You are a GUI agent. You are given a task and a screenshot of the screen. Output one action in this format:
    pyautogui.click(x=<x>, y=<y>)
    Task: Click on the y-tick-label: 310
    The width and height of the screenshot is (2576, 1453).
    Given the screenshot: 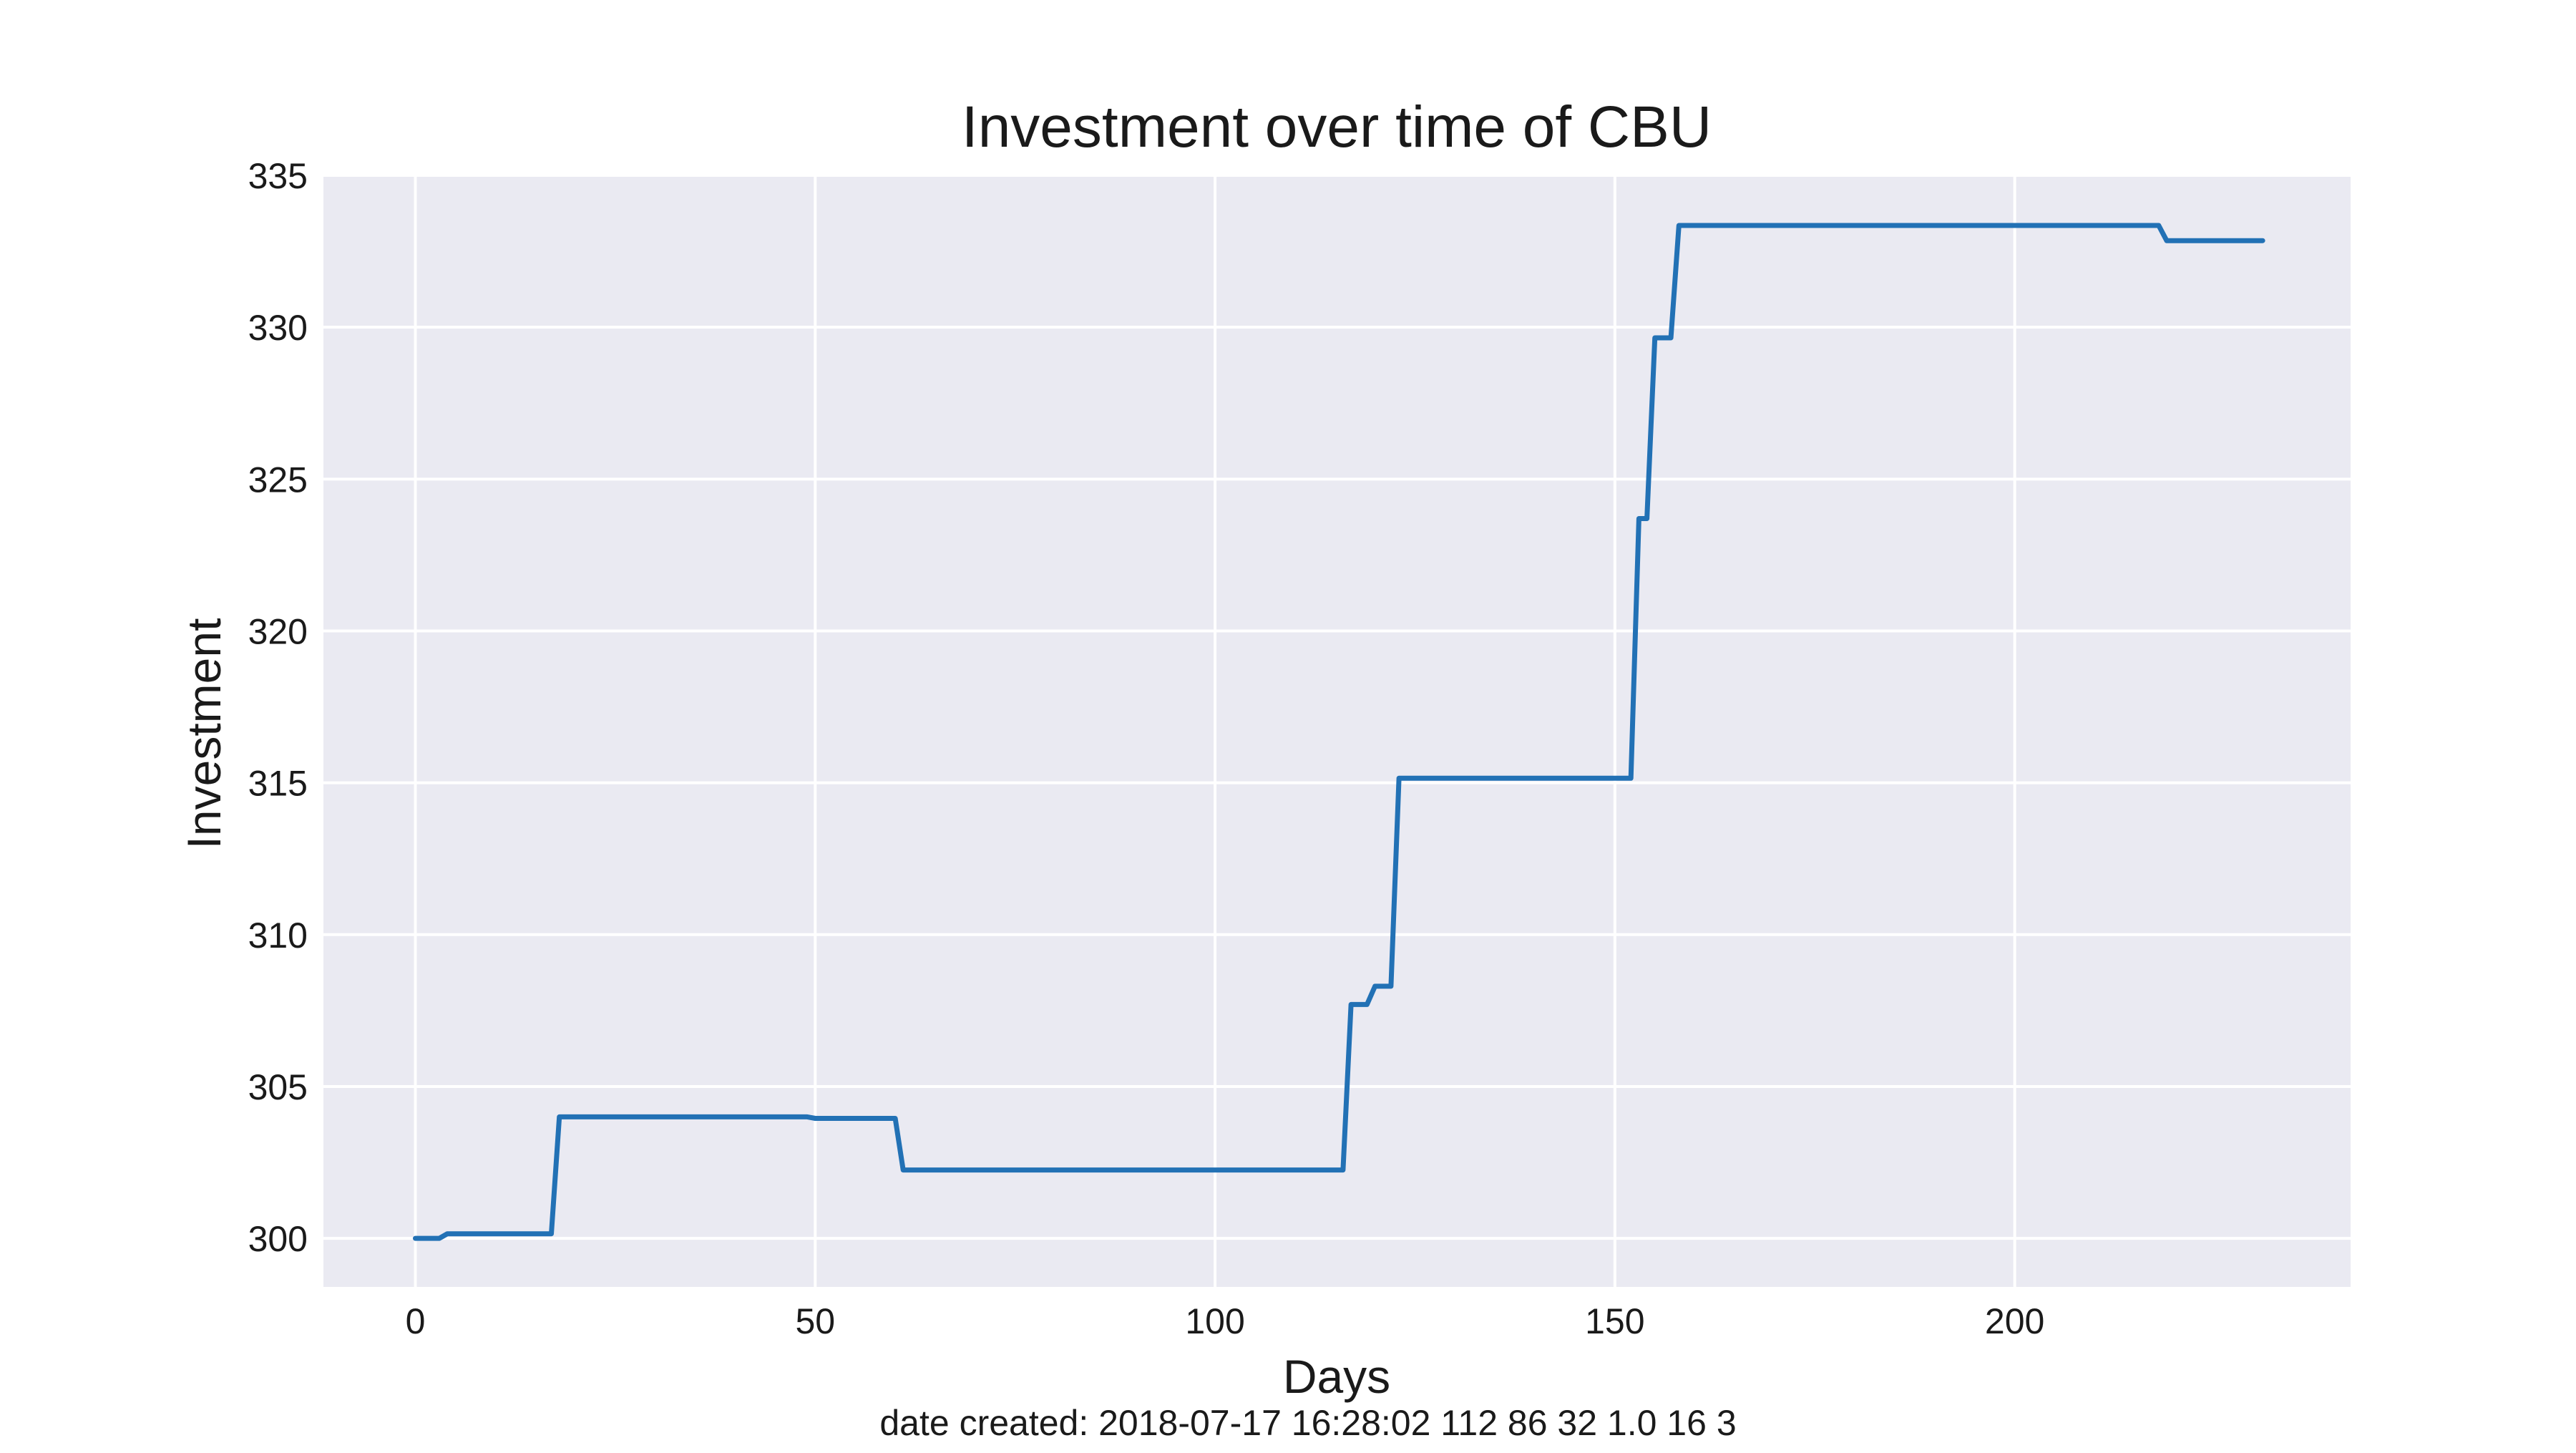 What is the action you would take?
    pyautogui.click(x=278, y=935)
    